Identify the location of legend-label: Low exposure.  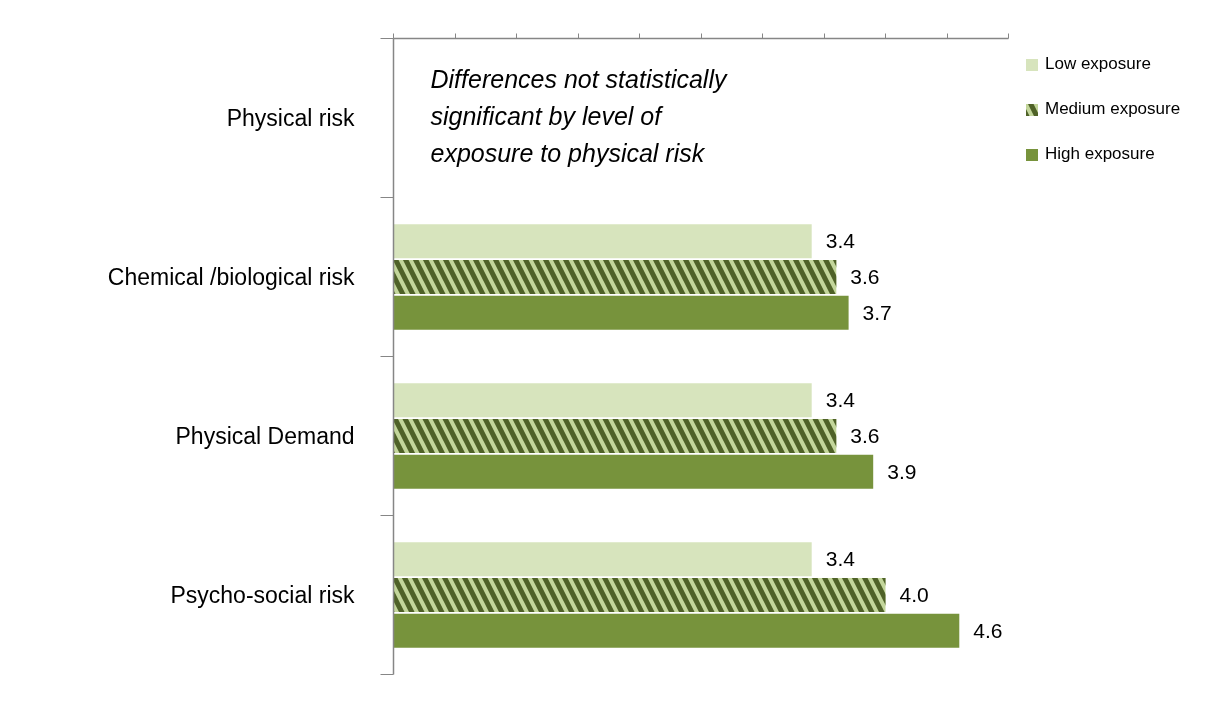
(1098, 64).